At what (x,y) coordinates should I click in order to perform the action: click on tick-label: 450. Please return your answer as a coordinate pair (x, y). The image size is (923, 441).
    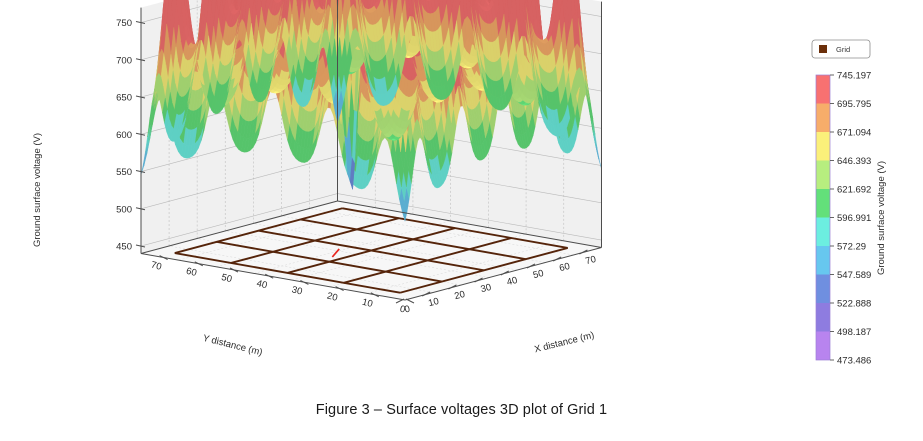
    Looking at the image, I should click on (124, 247).